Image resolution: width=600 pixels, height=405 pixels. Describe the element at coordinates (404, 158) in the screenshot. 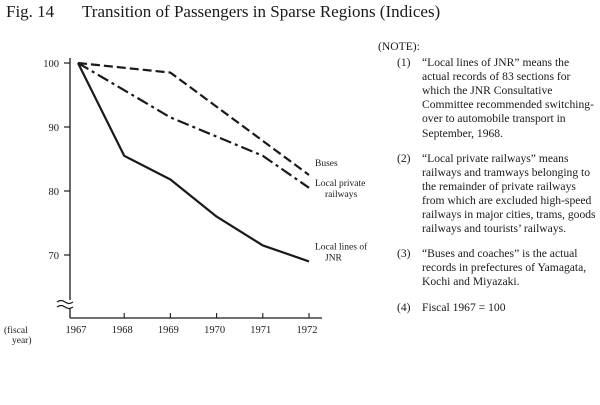

I see `note-number: (2)` at that location.